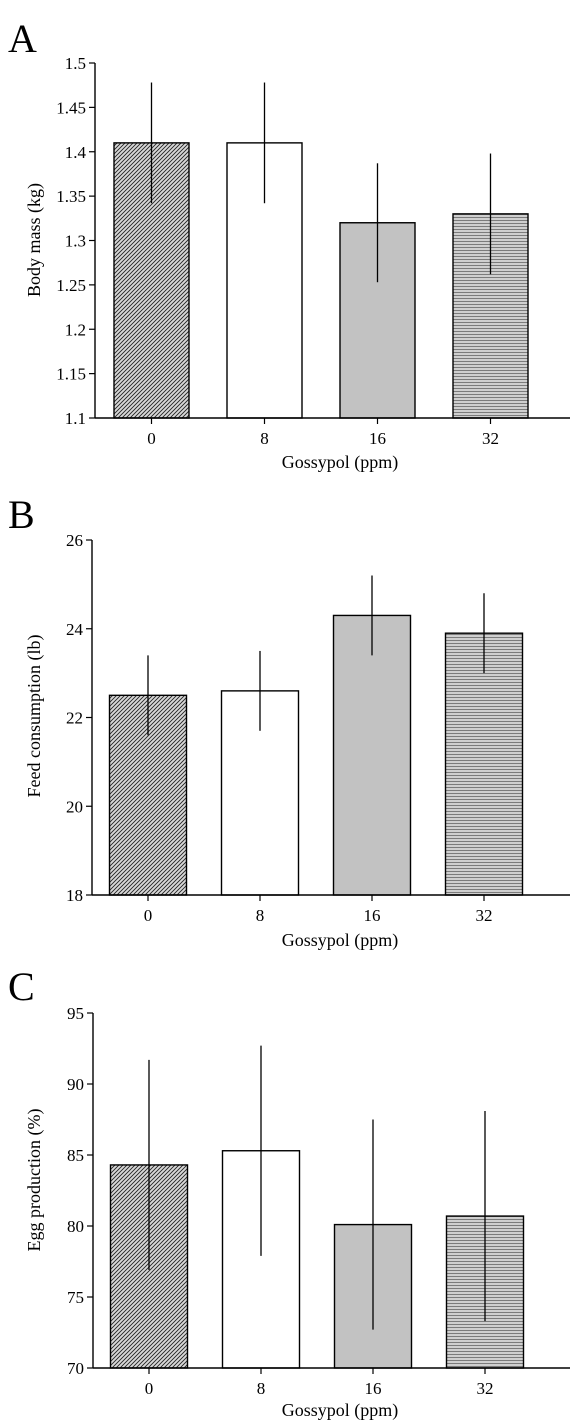 This screenshot has height=1424, width=582. What do you see at coordinates (75, 329) in the screenshot?
I see `y-tick-label-a-2: 1.2` at bounding box center [75, 329].